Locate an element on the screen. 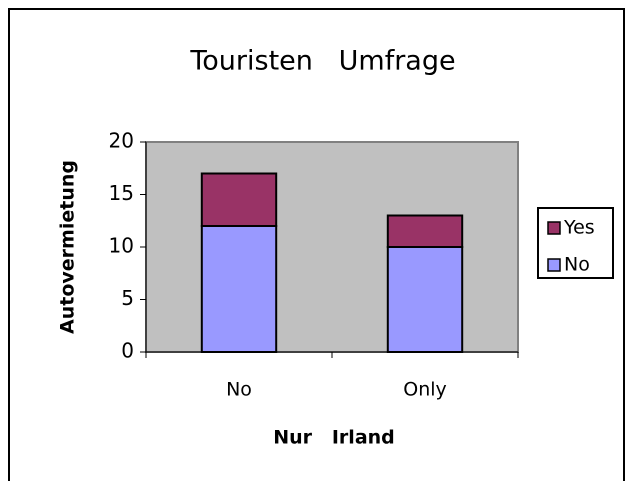 This screenshot has height=481, width=633. y-tick-label: 15 is located at coordinates (121, 193).